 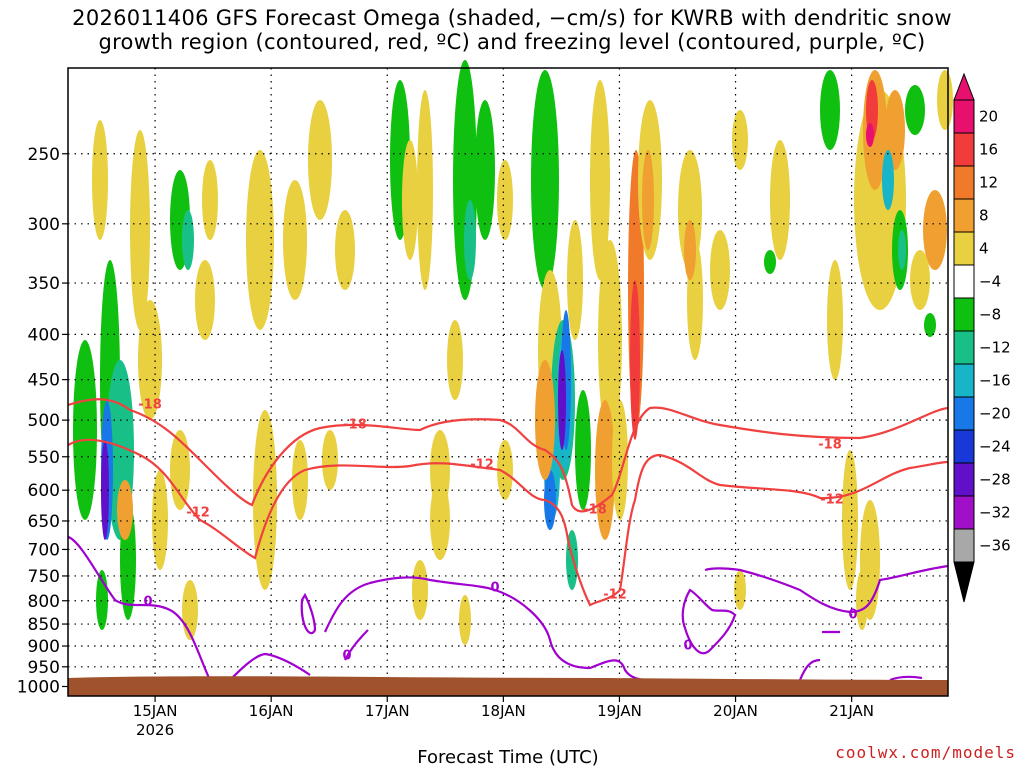 What do you see at coordinates (44, 225) in the screenshot?
I see `y-tick-label: 300` at bounding box center [44, 225].